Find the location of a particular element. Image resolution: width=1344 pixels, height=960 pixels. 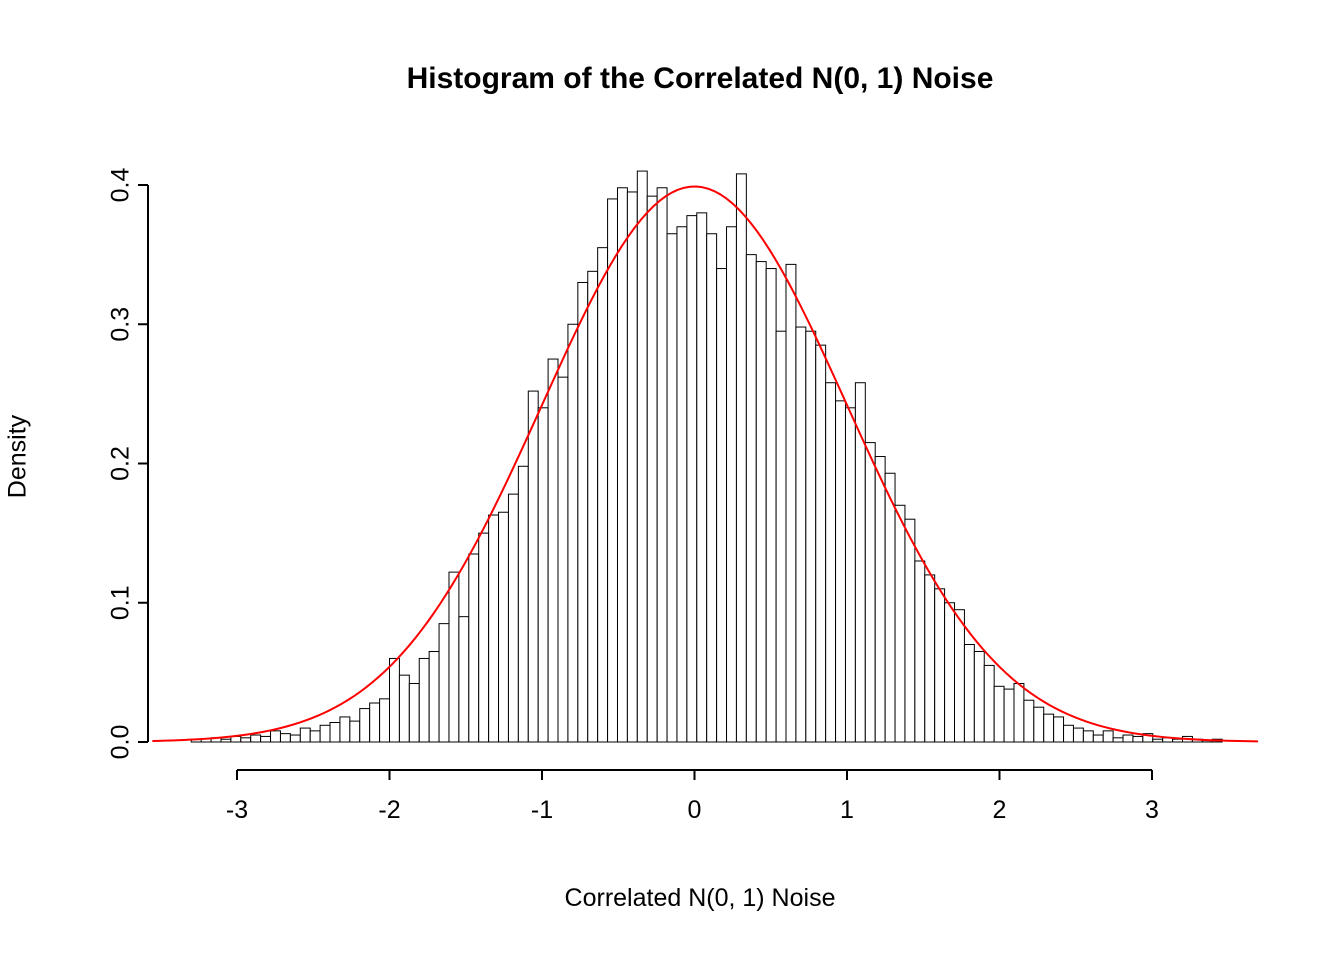

y-axis: 0.0 0.1 0.2 0.3 0.4 is located at coordinates (128, 464).